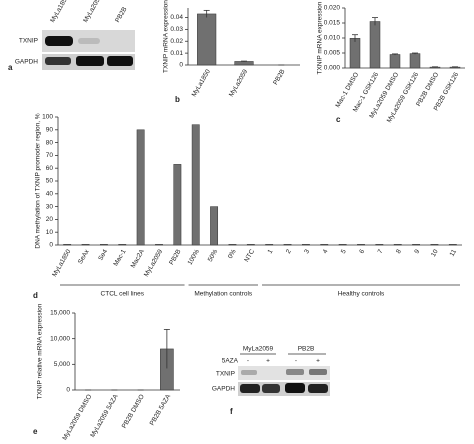 The height and width of the screenshot is (444, 474). Describe the element at coordinates (71, 36) in the screenshot. I see `blot-a: MyLa1850 MyLa2059 PB2B TXNIP GAPDH a` at that location.